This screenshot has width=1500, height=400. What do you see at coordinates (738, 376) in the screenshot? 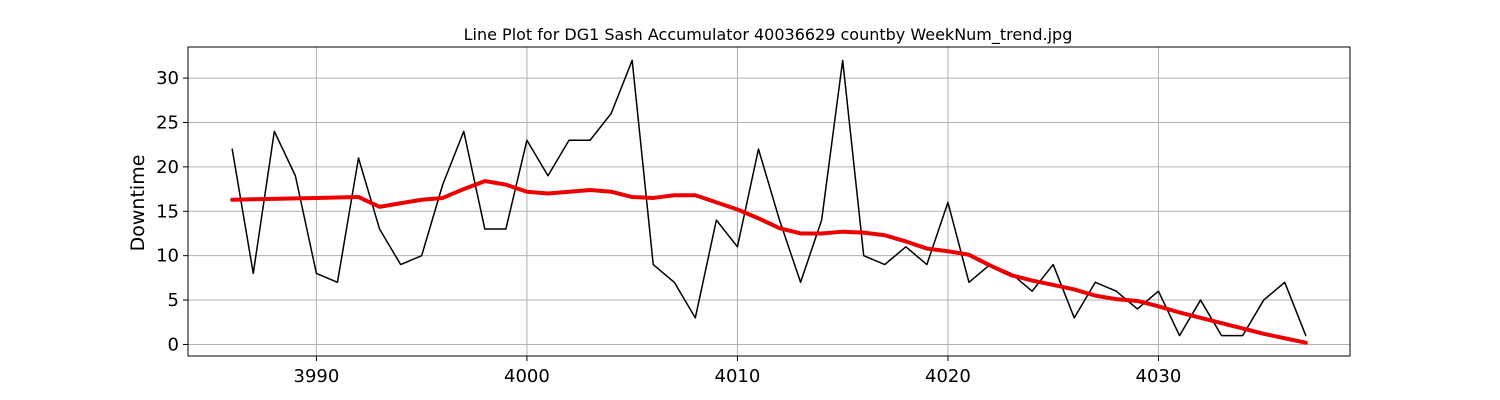
I see `x-tick-label: 4010` at bounding box center [738, 376].